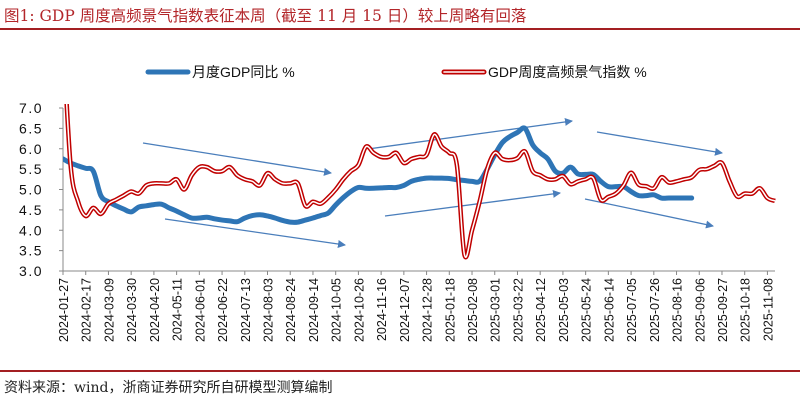 The height and width of the screenshot is (405, 810). Describe the element at coordinates (473, 310) in the screenshot. I see `x-tick-label: 2025-02-08` at that location.